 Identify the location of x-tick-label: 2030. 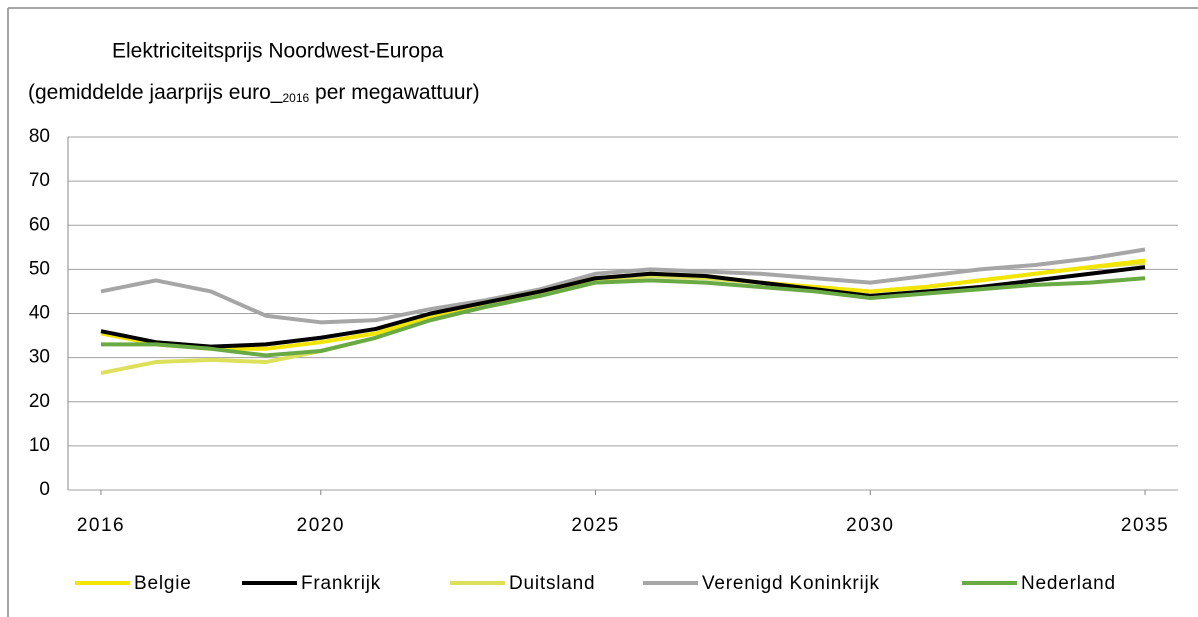
(870, 525).